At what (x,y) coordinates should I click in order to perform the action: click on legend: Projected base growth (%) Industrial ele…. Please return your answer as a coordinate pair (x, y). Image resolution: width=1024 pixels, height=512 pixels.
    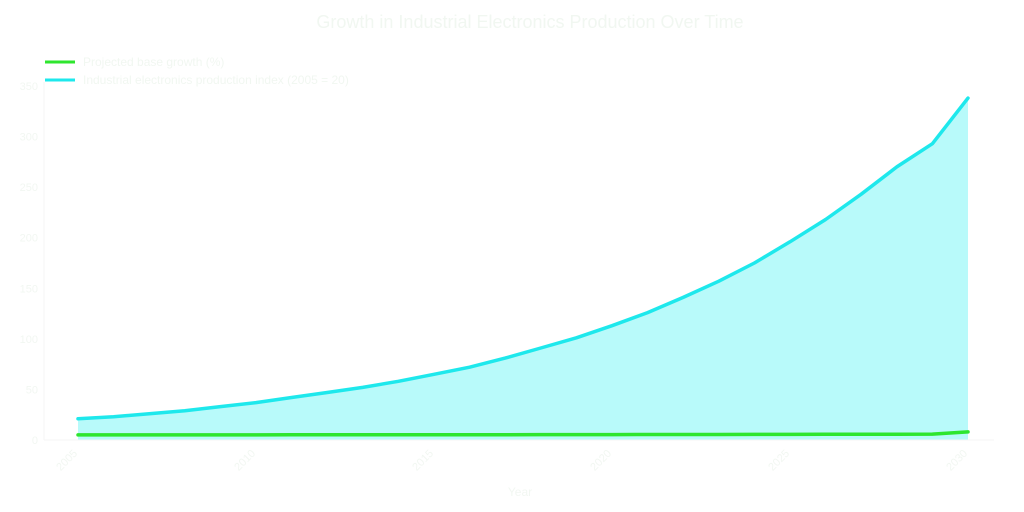
    Looking at the image, I should click on (197, 71).